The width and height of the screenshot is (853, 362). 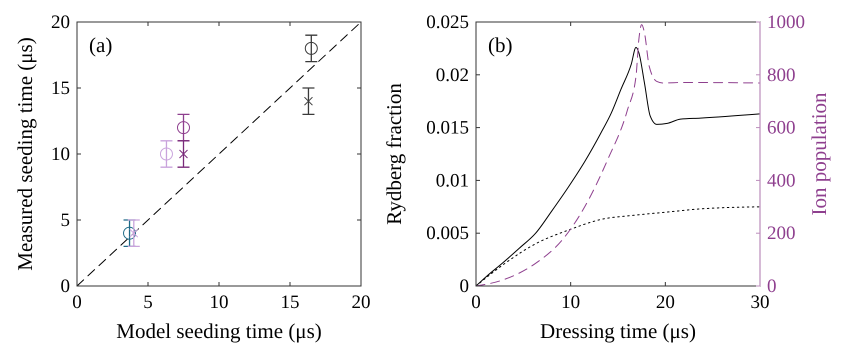 I want to click on y-axis-title: Measured seeding time (μs), so click(x=25, y=154).